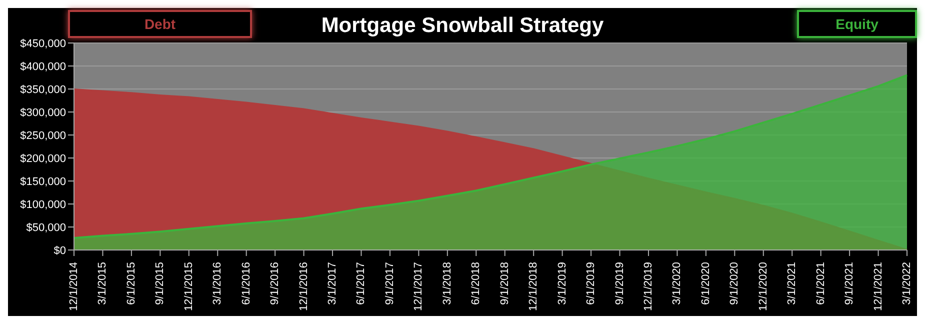 The width and height of the screenshot is (925, 324). I want to click on x-tick-label: 6/1/2016, so click(246, 283).